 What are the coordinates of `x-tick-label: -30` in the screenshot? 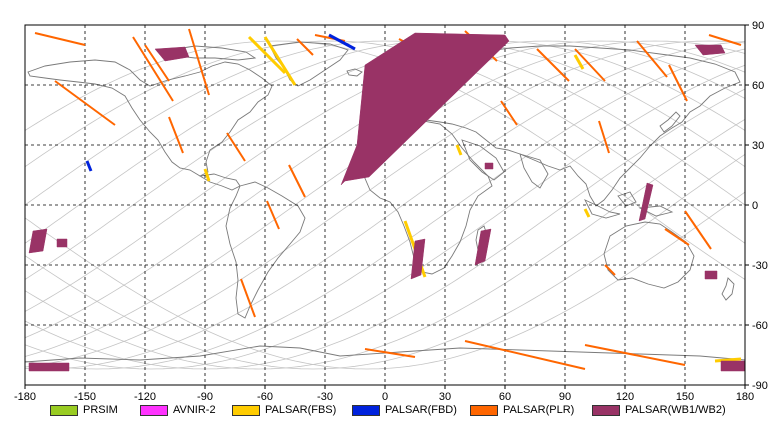 It's located at (325, 397).